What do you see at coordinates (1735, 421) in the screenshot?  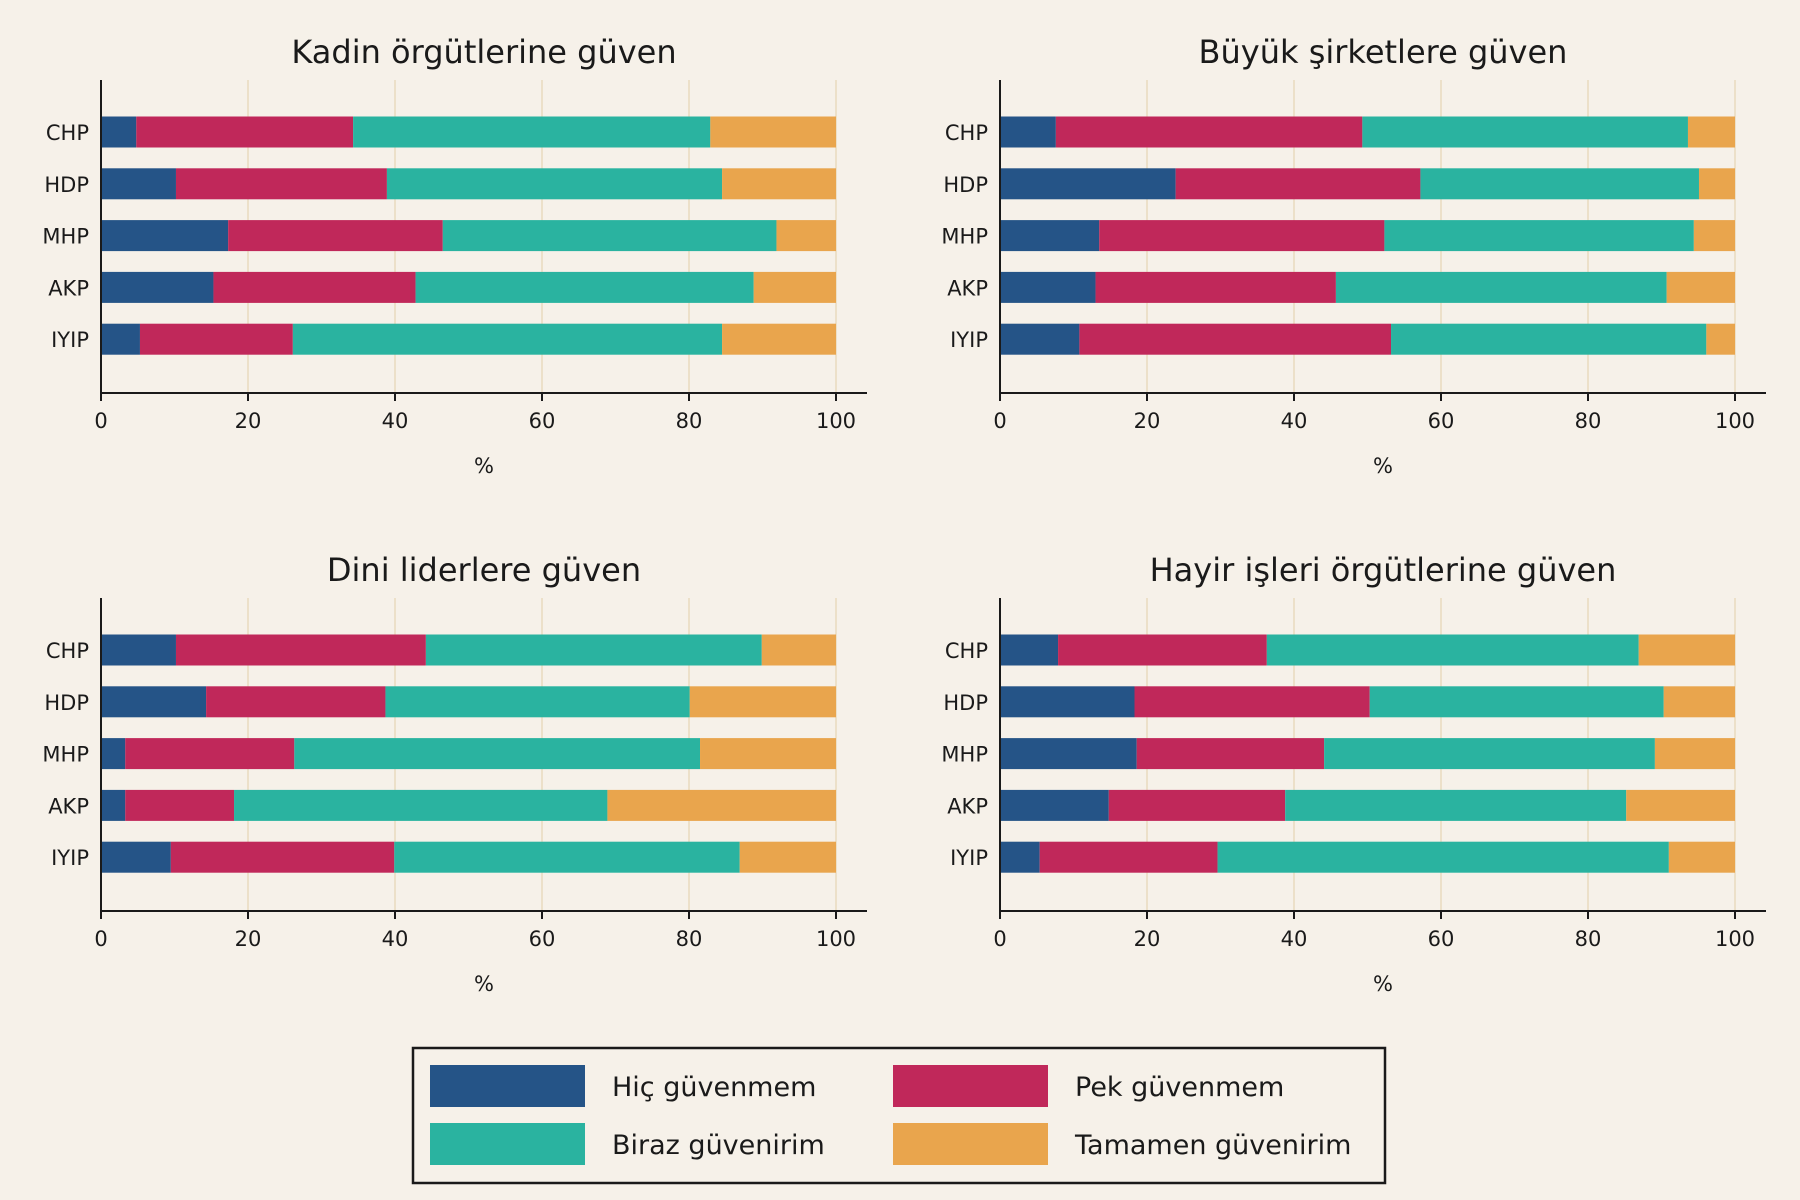 I see `x-tick-label: 100` at bounding box center [1735, 421].